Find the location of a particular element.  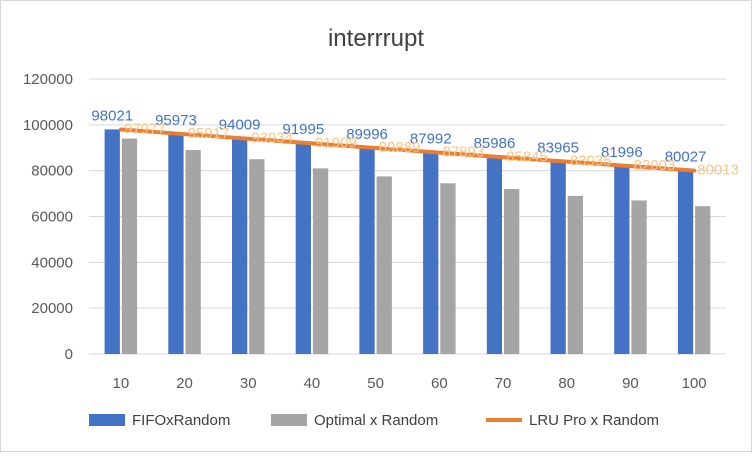

x-tick-label: 70 is located at coordinates (503, 383).